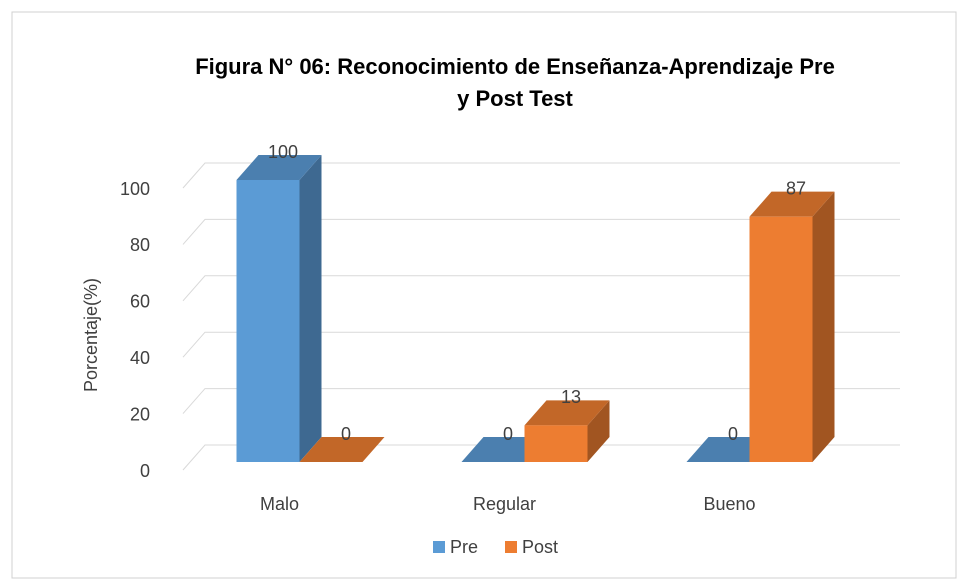 Image resolution: width=958 pixels, height=580 pixels. What do you see at coordinates (140, 414) in the screenshot?
I see `y-tick-label: 20` at bounding box center [140, 414].